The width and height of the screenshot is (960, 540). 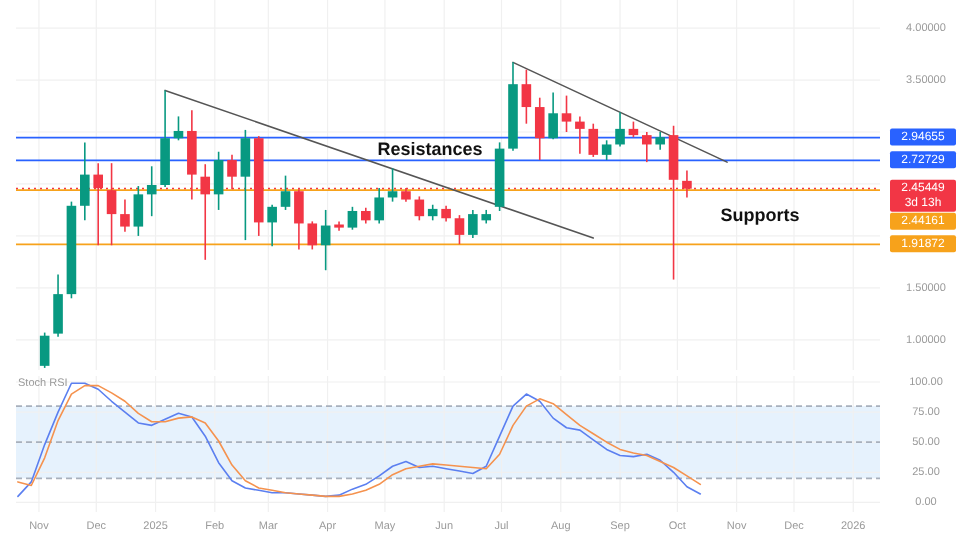 What do you see at coordinates (760, 214) in the screenshot?
I see `annotation: Supports` at bounding box center [760, 214].